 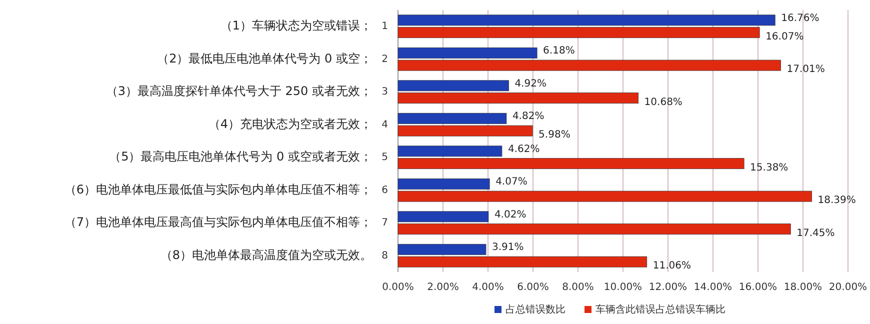 What do you see at coordinates (554, 135) in the screenshot?
I see `data-label: 5.98%` at bounding box center [554, 135].